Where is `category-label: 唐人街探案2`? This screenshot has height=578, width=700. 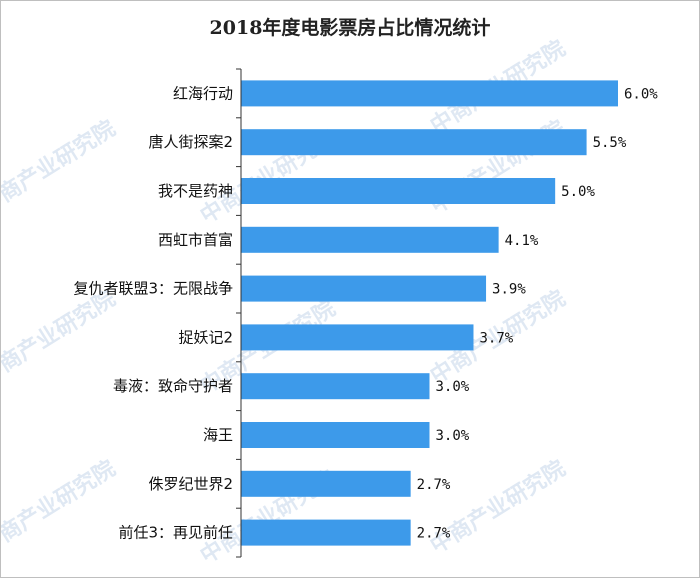
category-label: 唐人街探案2 is located at coordinates (190, 142).